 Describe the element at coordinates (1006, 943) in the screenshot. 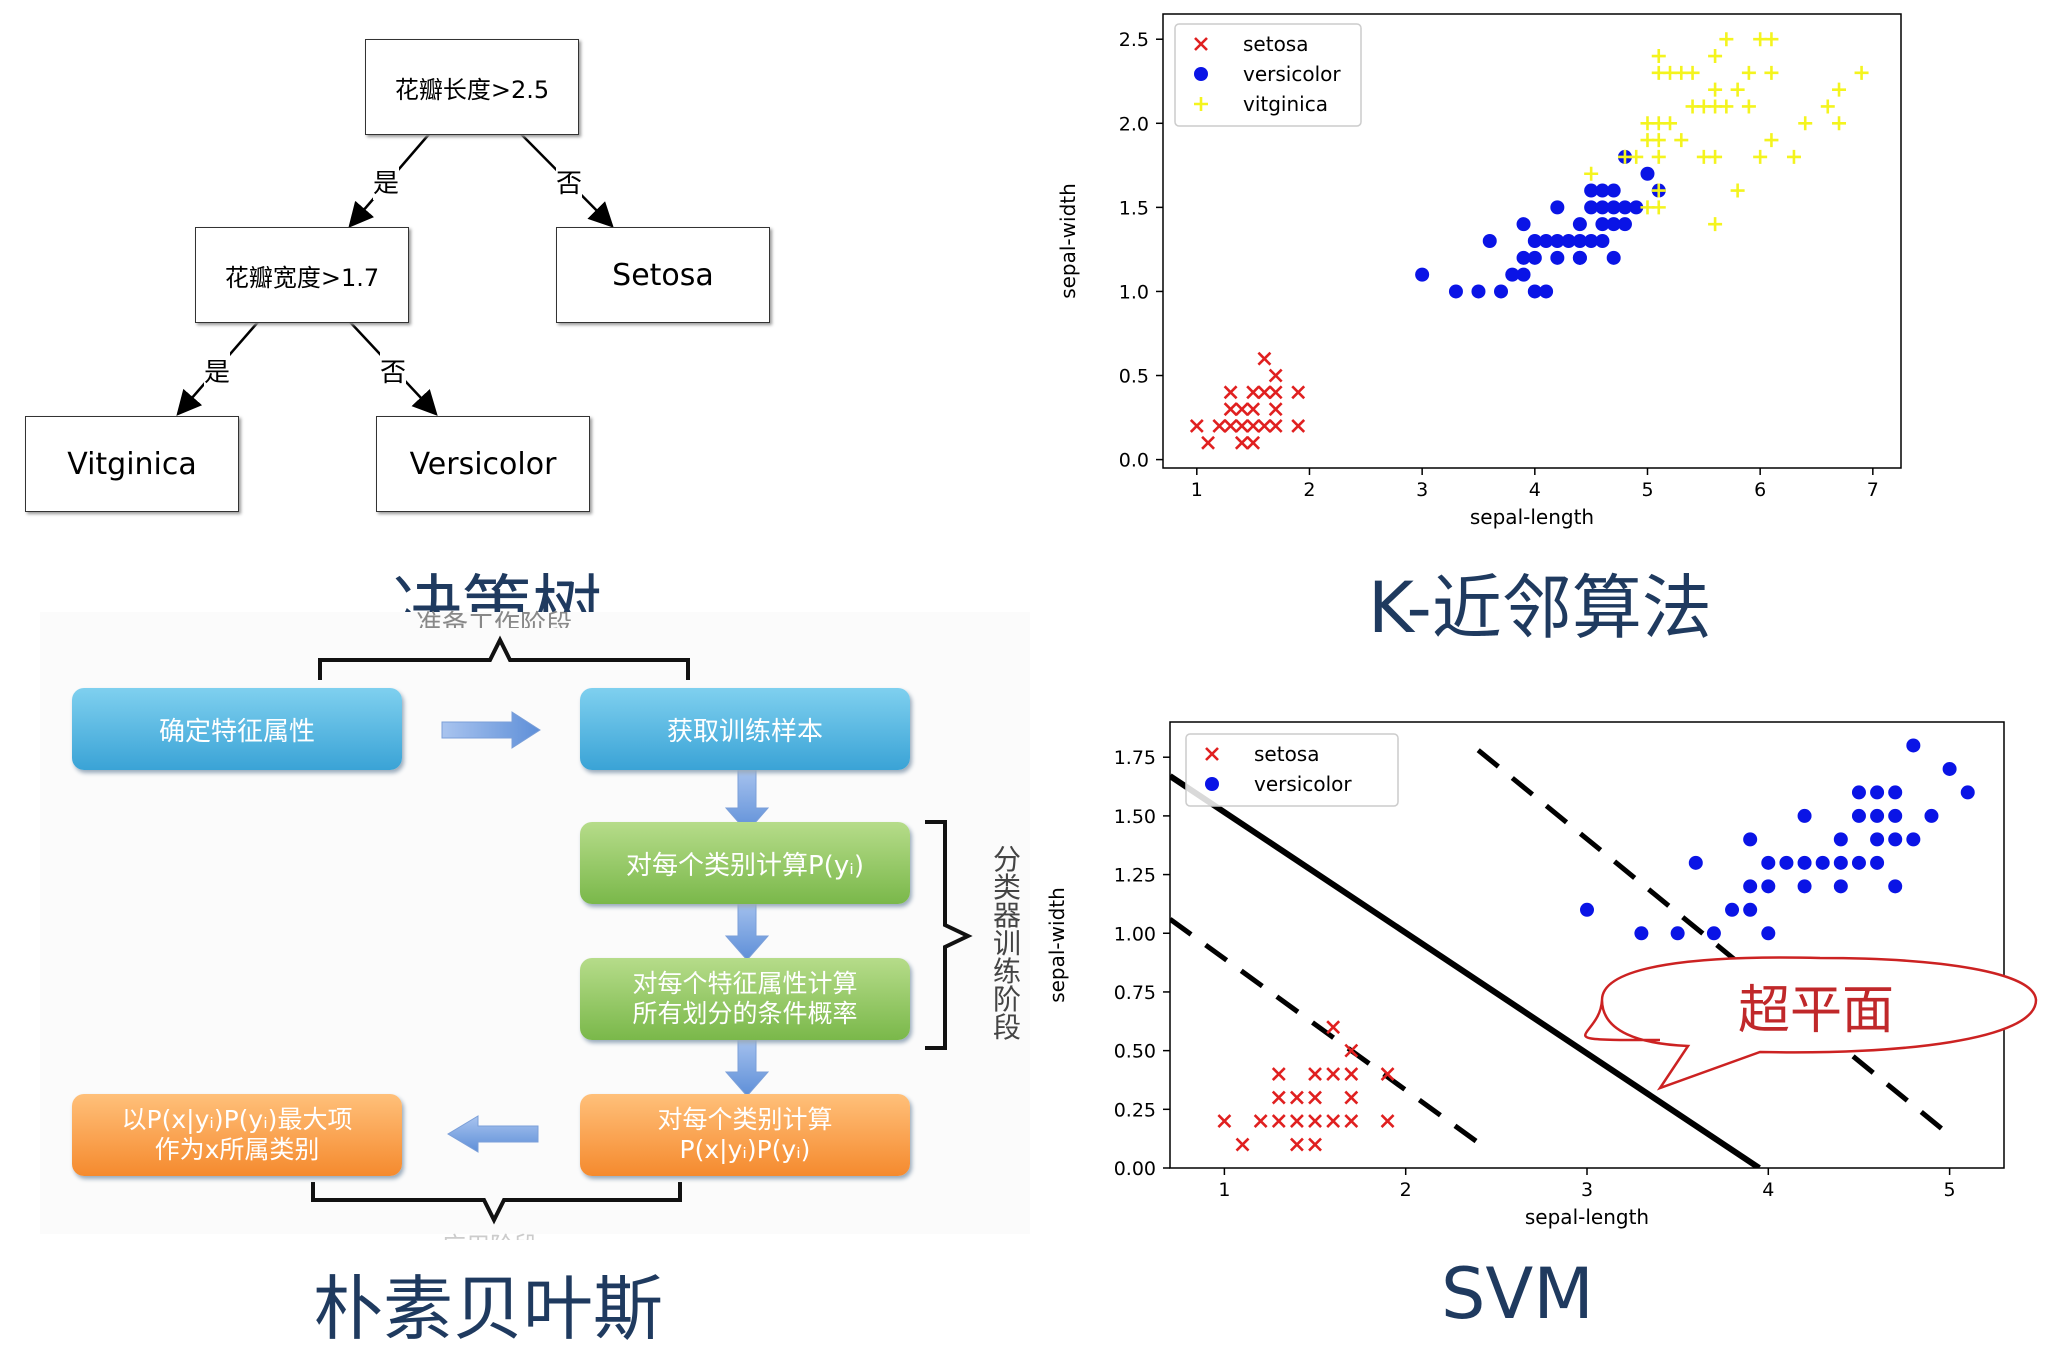

I see `train-stage-char: 训` at that location.